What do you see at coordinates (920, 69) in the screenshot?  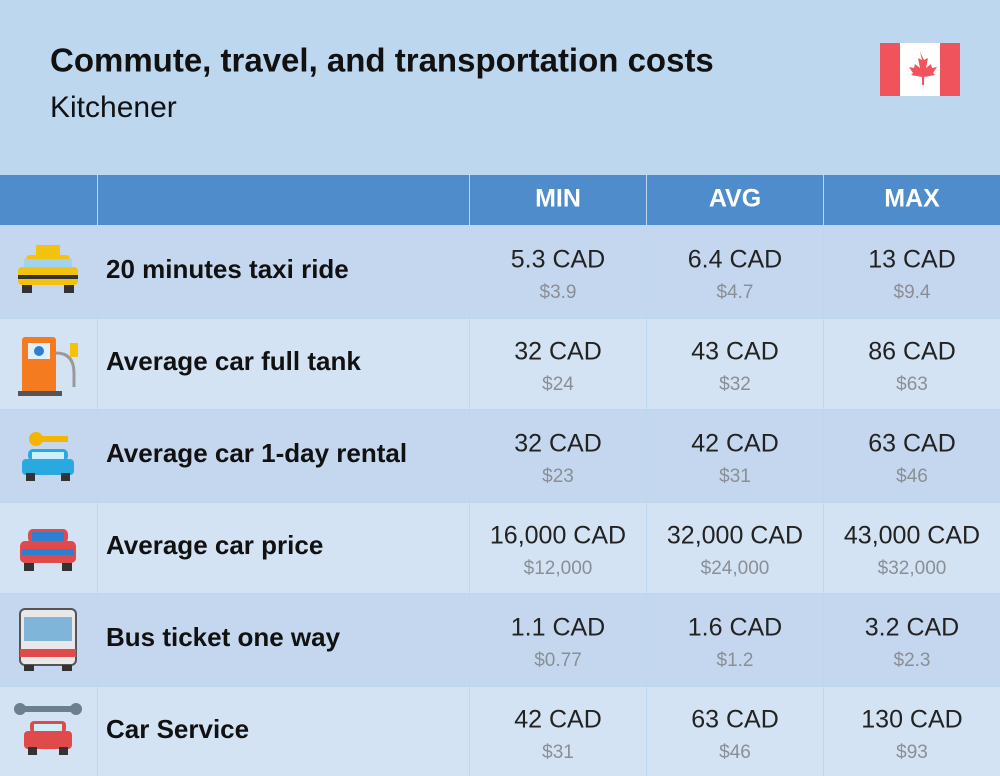 I see `flag` at bounding box center [920, 69].